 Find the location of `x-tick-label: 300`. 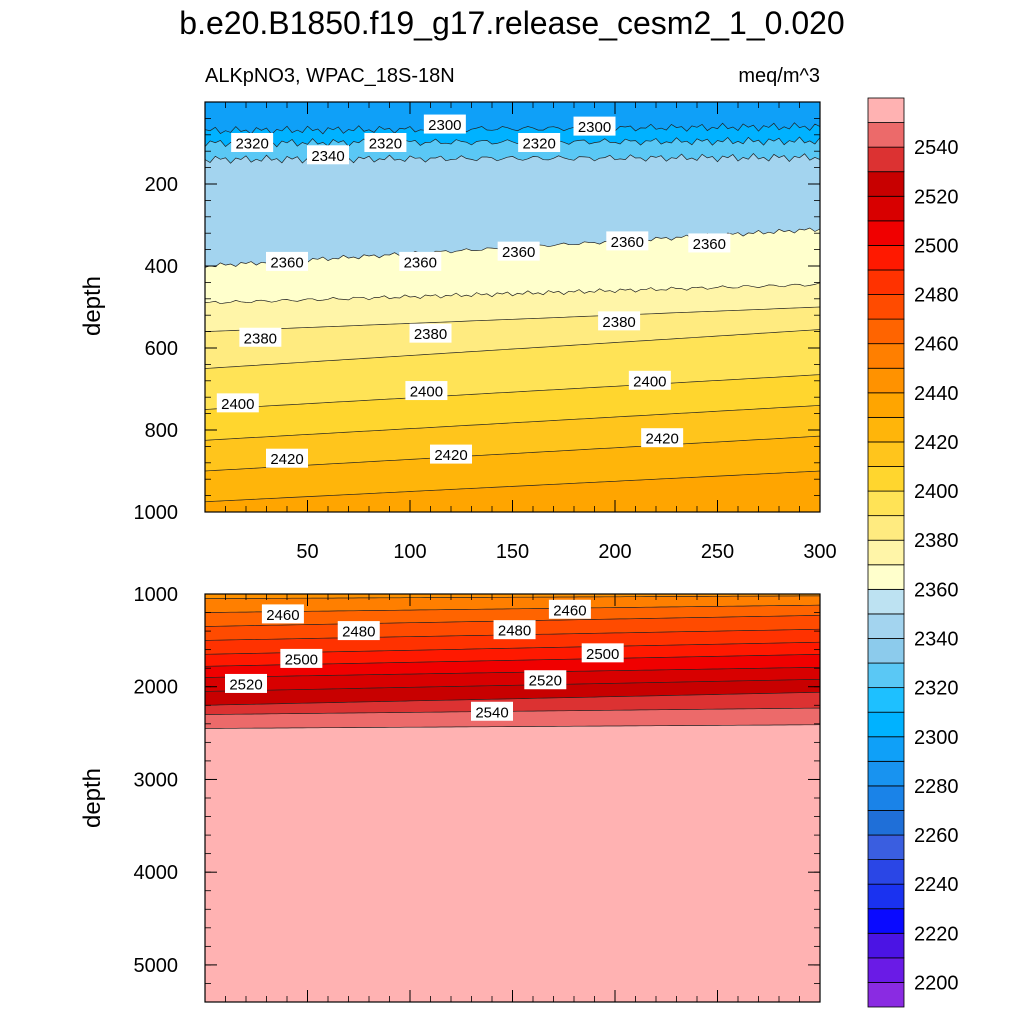

x-tick-label: 300 is located at coordinates (819, 552).